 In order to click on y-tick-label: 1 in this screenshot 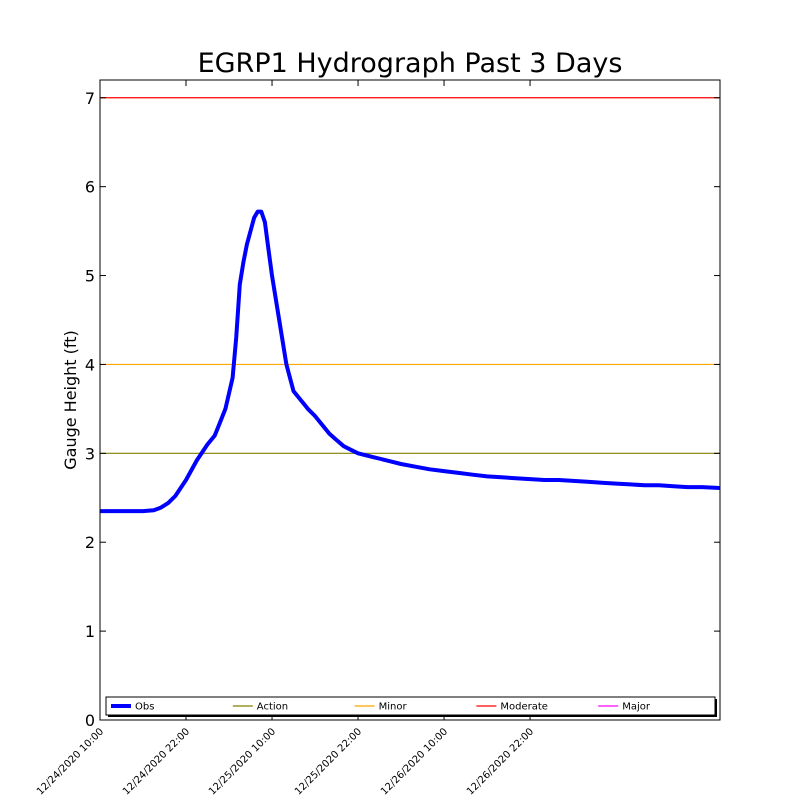, I will do `click(90, 631)`.